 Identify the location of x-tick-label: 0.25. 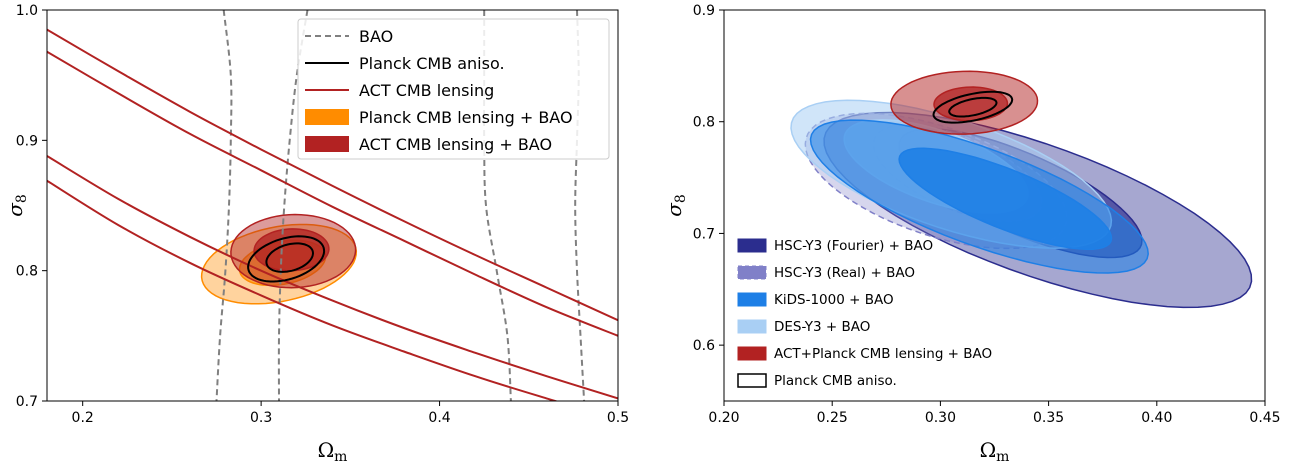
(832, 418).